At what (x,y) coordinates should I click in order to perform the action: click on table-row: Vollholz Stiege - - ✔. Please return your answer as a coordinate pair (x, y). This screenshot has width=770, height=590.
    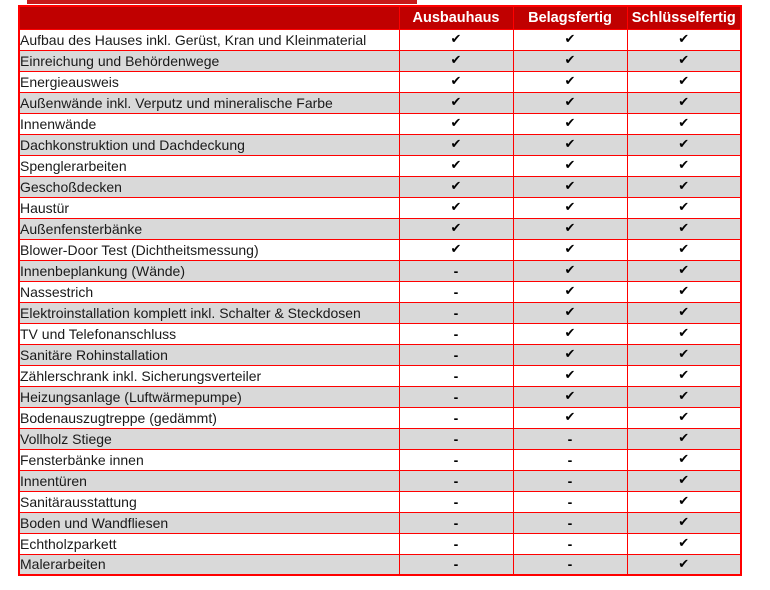
    Looking at the image, I should click on (380, 438).